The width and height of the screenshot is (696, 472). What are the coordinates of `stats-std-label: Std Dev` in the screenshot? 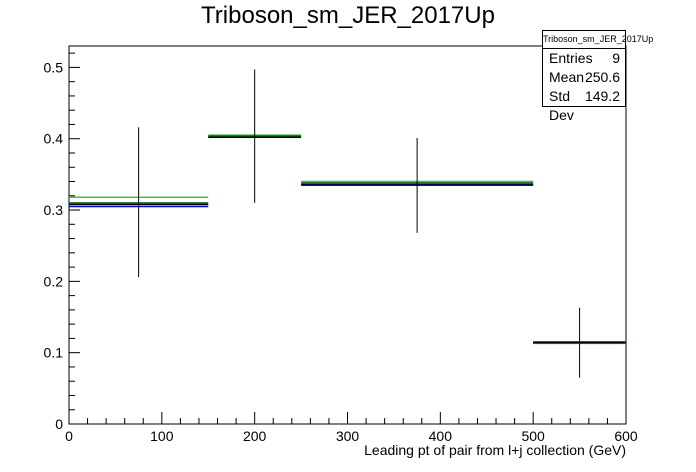 It's located at (561, 105).